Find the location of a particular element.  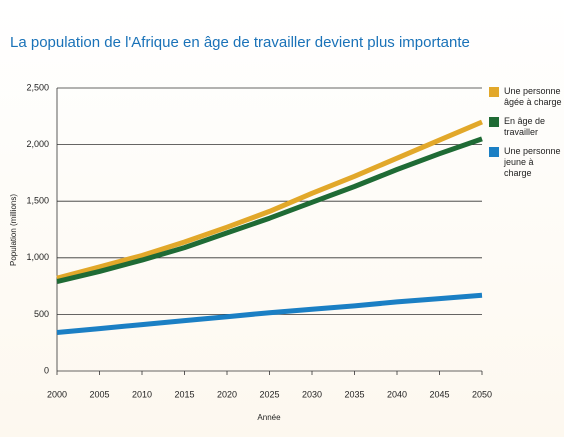

x-tick-label: 2045 is located at coordinates (439, 394).